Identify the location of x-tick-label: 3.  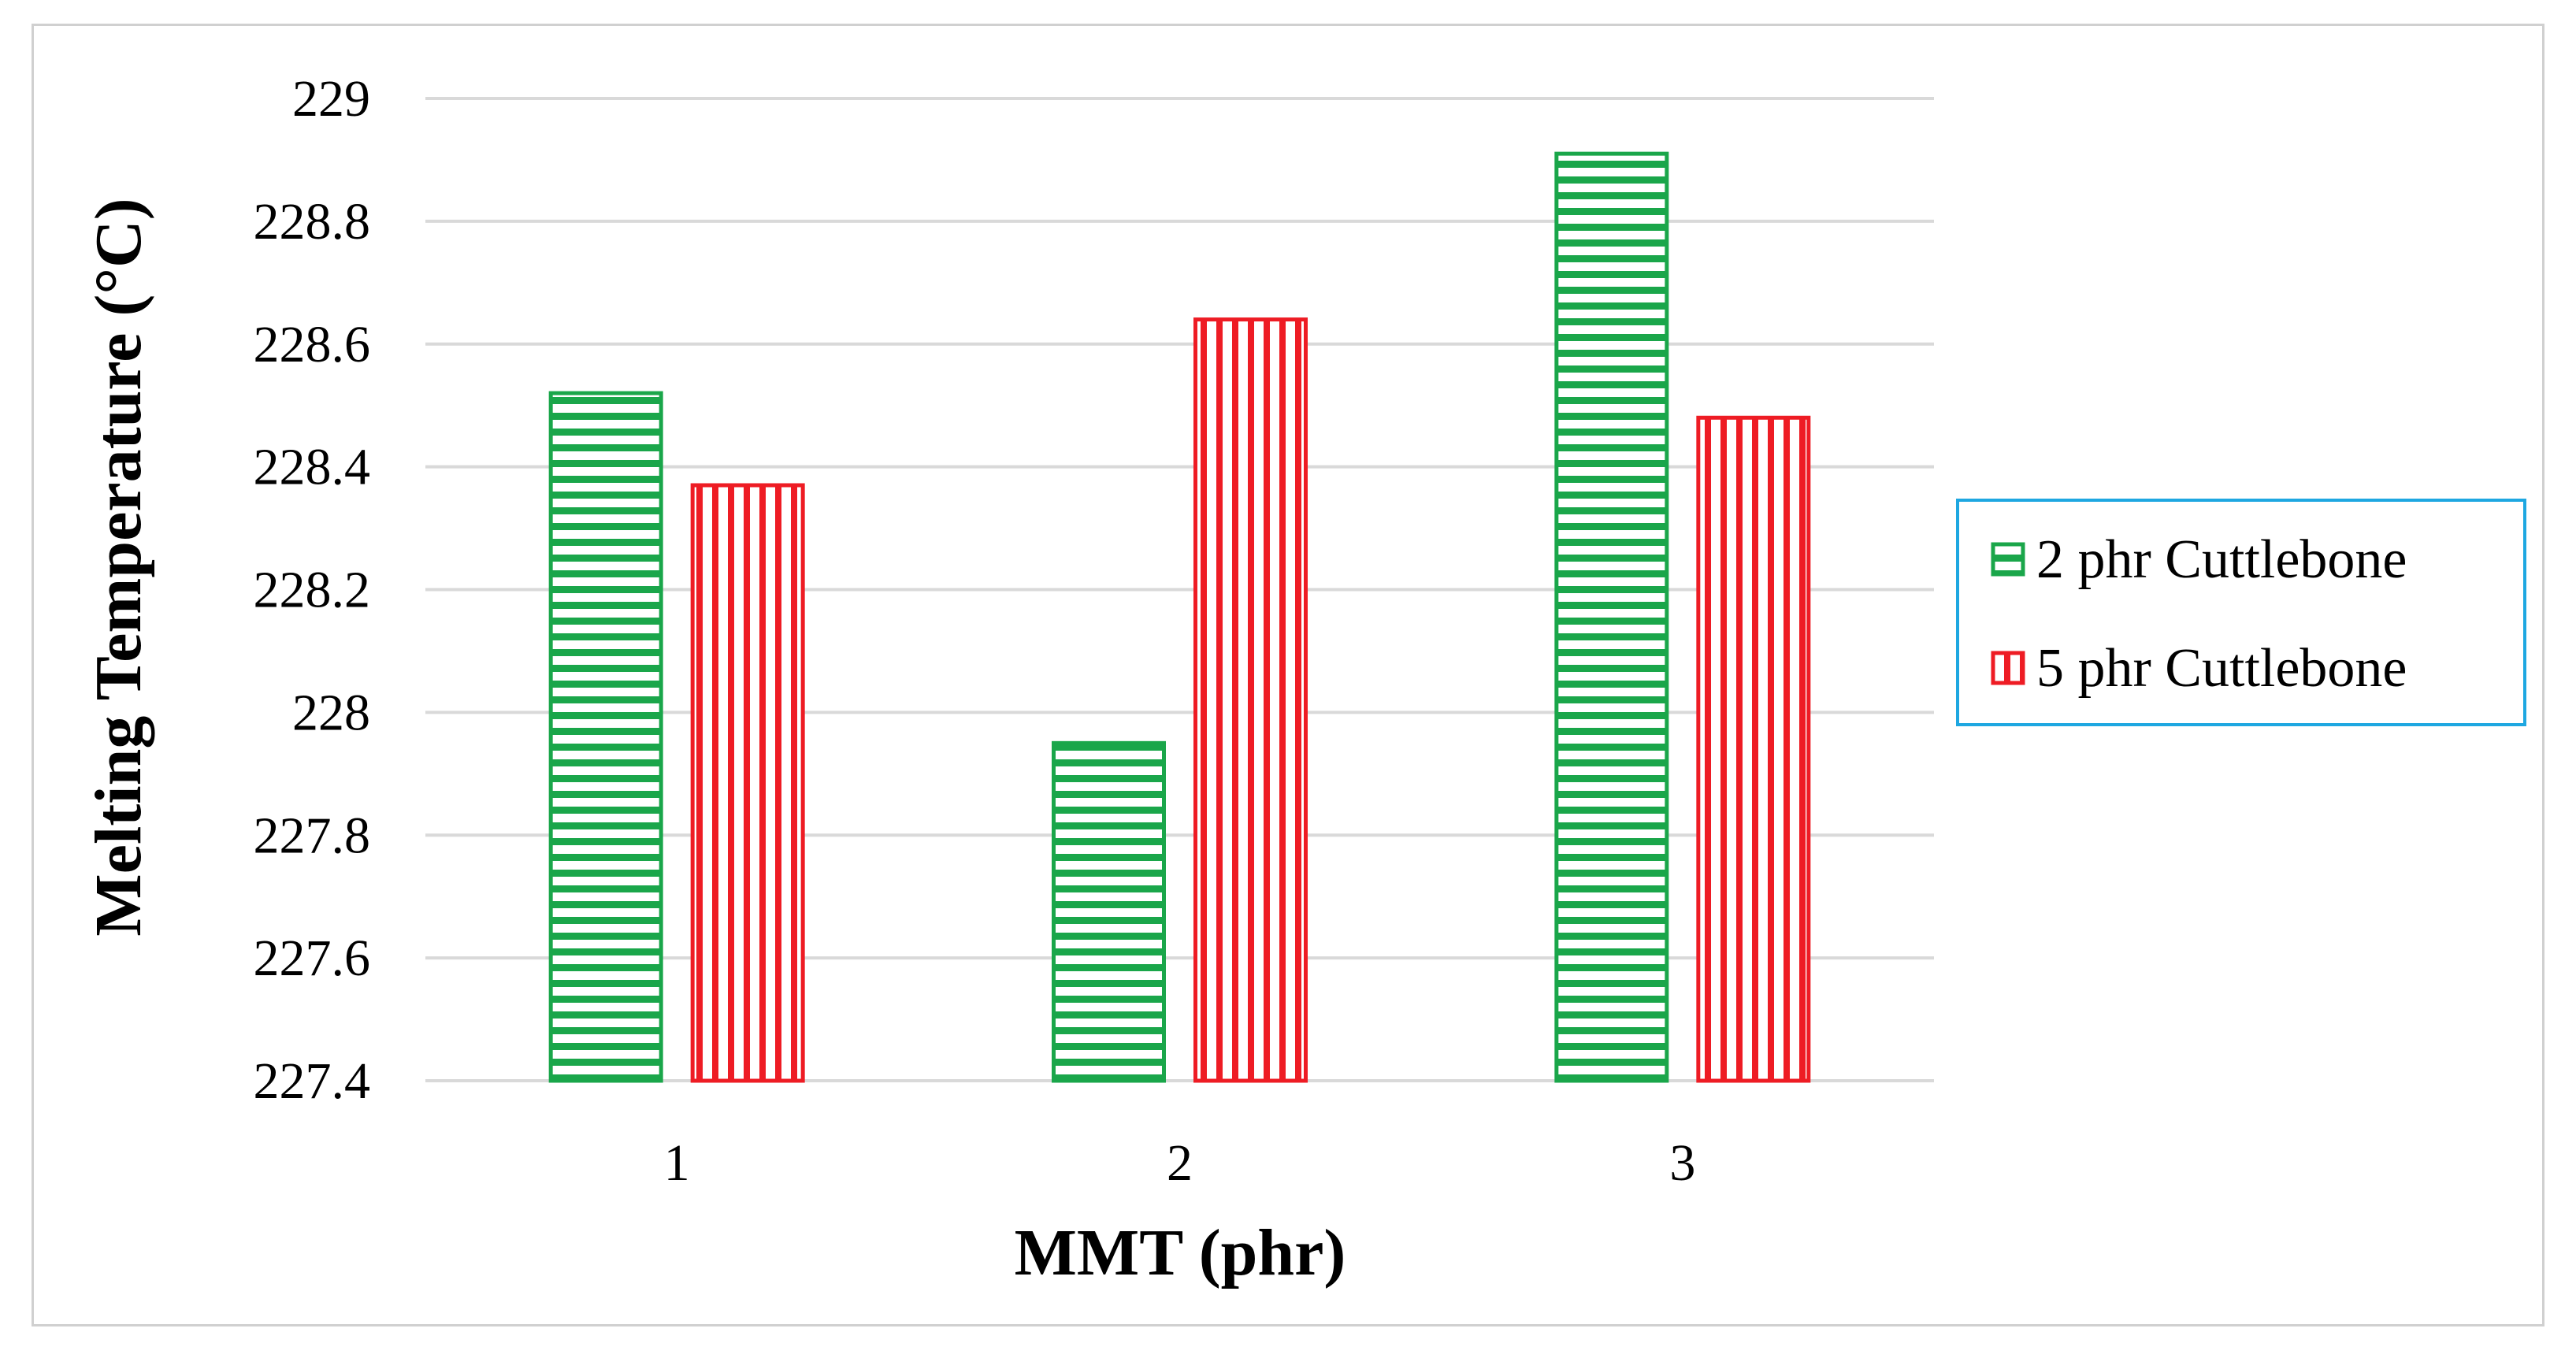
(1682, 1163).